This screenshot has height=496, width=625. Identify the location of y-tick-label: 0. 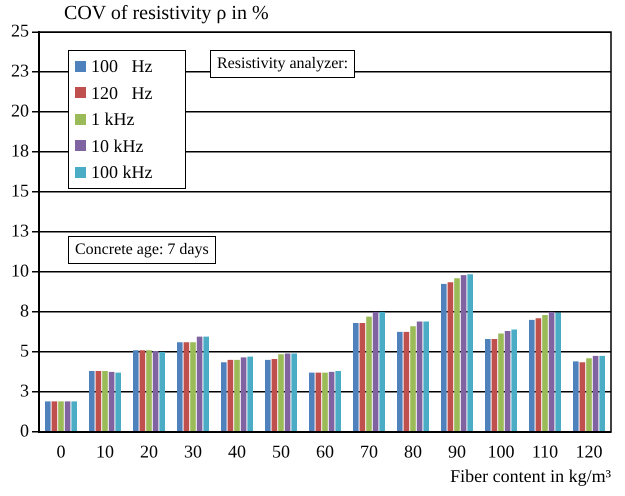
(24, 430).